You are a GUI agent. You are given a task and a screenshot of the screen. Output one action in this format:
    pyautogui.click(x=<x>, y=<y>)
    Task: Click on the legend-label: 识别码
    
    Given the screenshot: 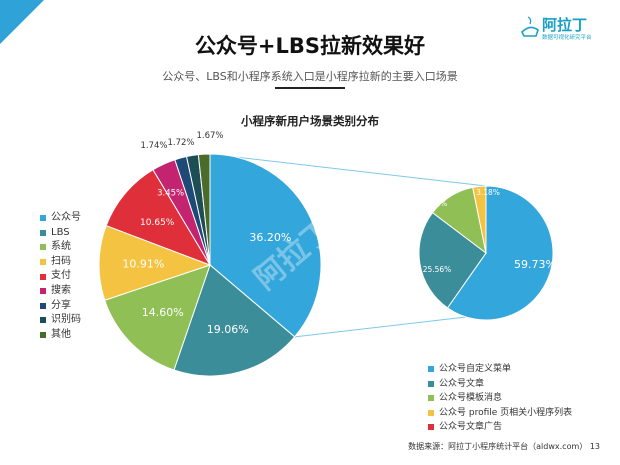 What is the action you would take?
    pyautogui.click(x=66, y=320)
    